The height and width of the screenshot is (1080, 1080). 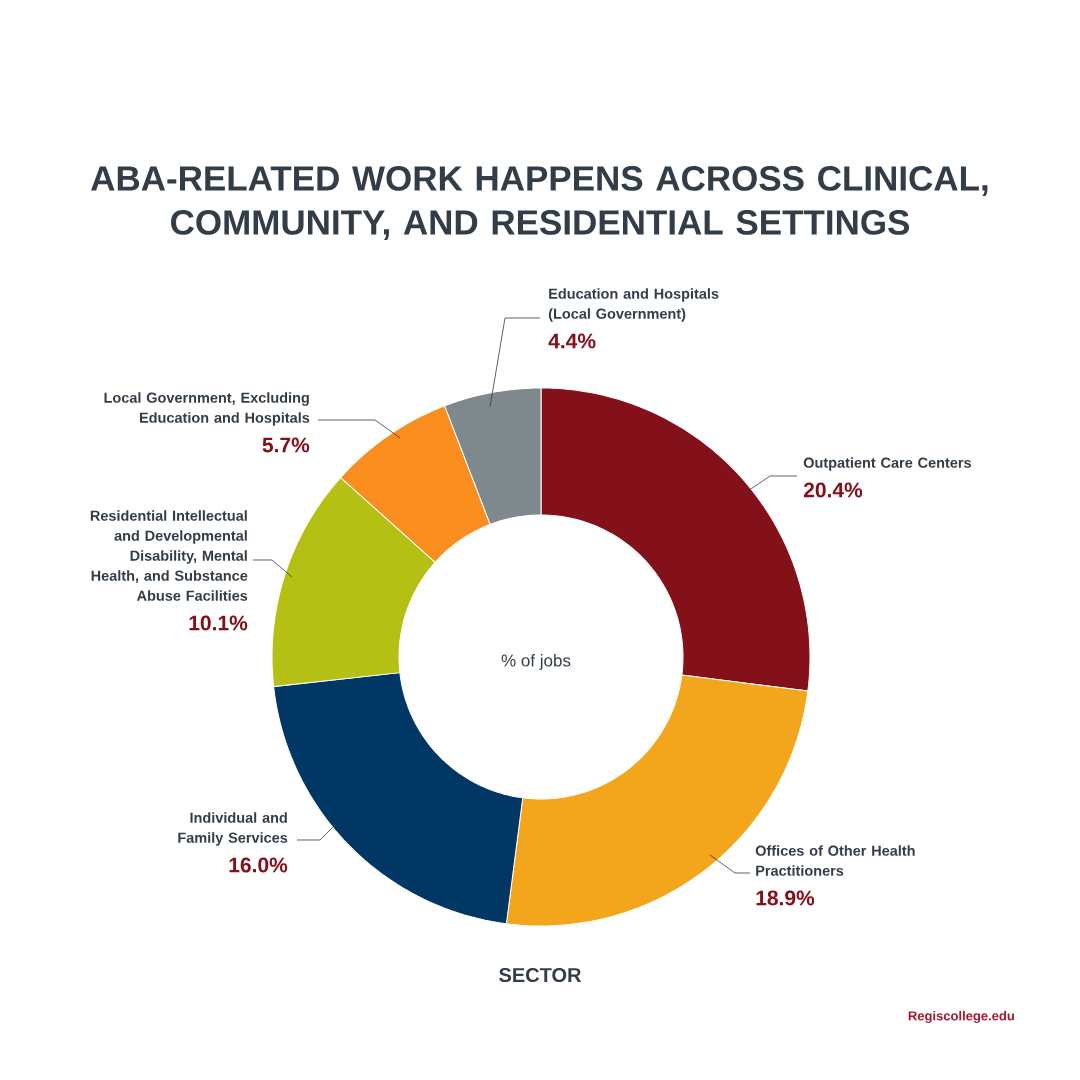 I want to click on data-label: 5.7%, so click(x=286, y=445).